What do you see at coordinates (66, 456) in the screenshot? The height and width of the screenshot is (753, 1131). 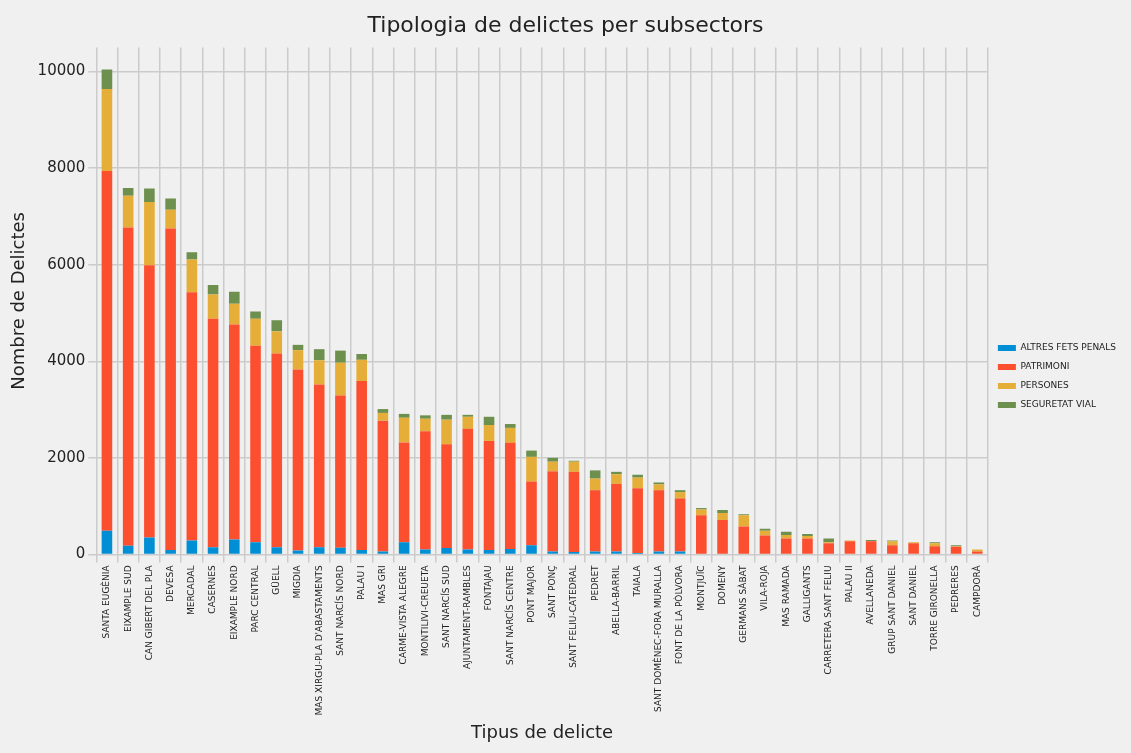 I see `y-tick-label: 2000` at bounding box center [66, 456].